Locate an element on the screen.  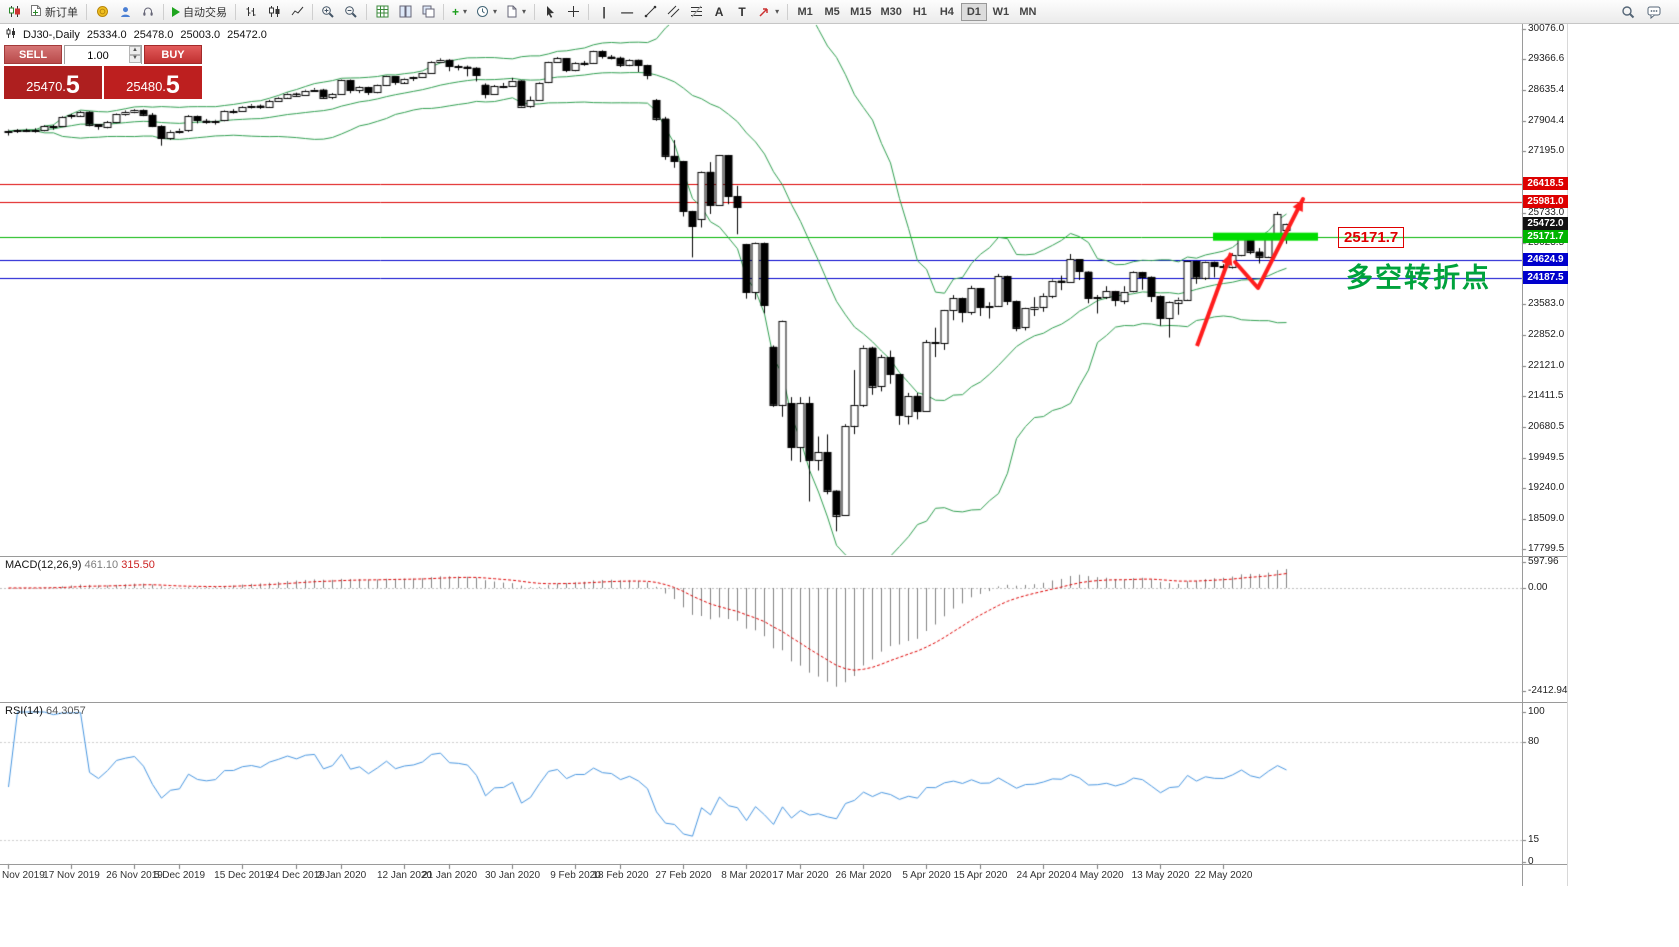
bar-chart-button is located at coordinates (251, 12).